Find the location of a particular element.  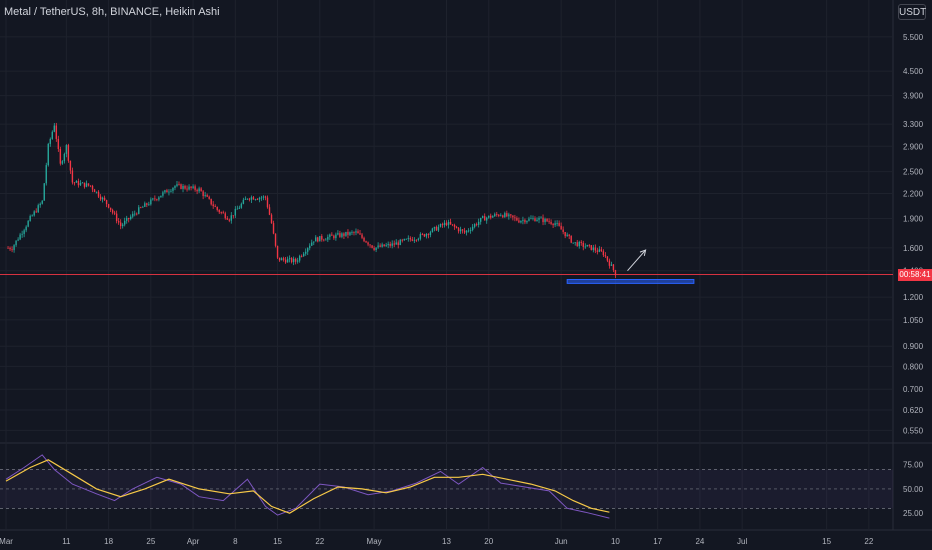

price-tick-label: 2.900 is located at coordinates (913, 146).